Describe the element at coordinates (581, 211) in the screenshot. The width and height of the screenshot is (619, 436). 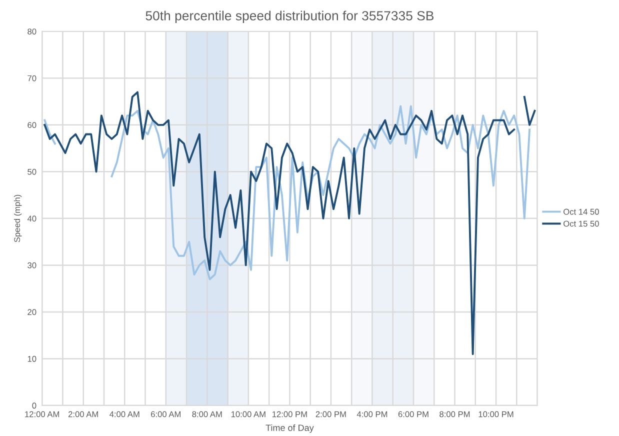
I see `legend-label: Oct 14 50` at that location.